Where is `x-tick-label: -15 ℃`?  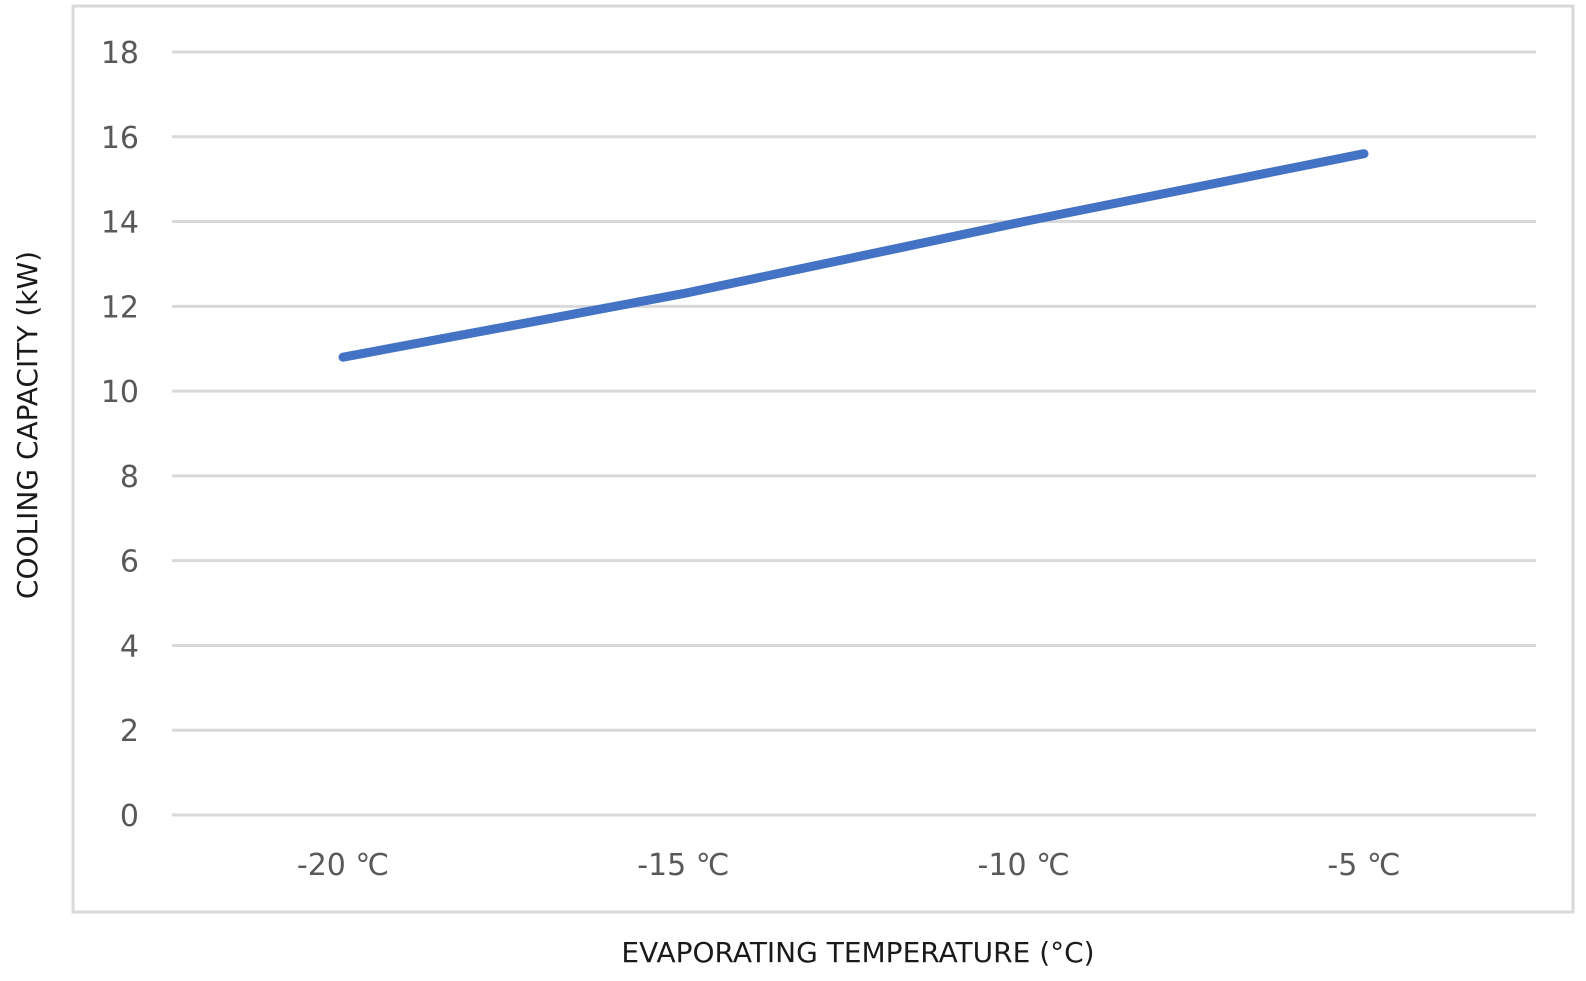
x-tick-label: -15 ℃ is located at coordinates (683, 865).